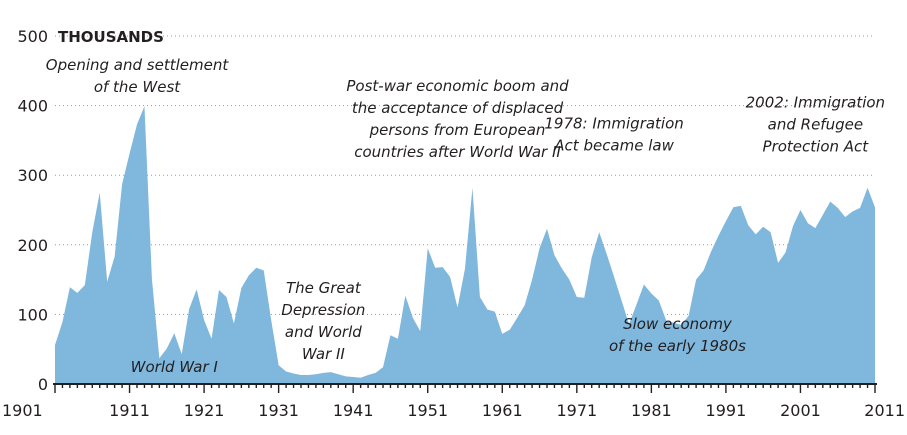  I want to click on annotation-line: countries after World War II, so click(457, 152).